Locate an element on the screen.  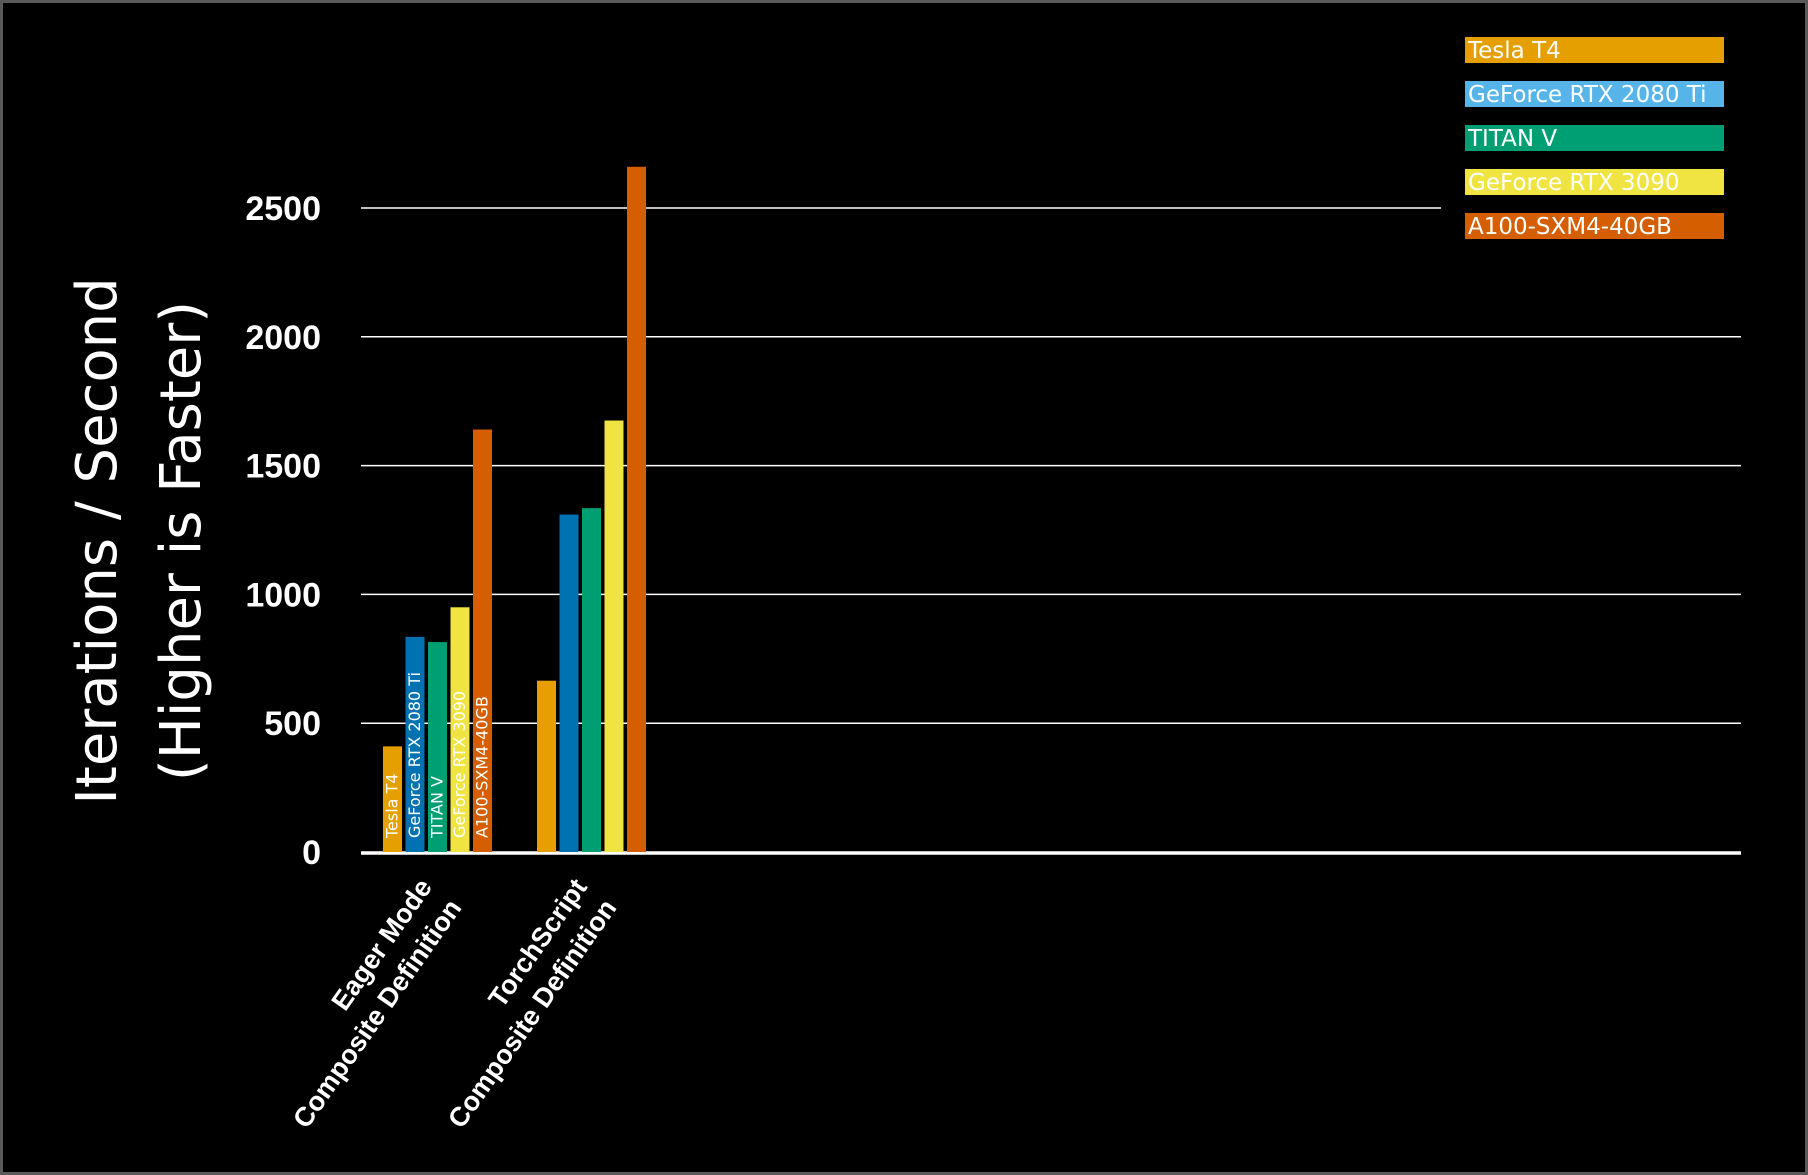
legend-label: GeForce RTX 3090 is located at coordinates (1573, 183).